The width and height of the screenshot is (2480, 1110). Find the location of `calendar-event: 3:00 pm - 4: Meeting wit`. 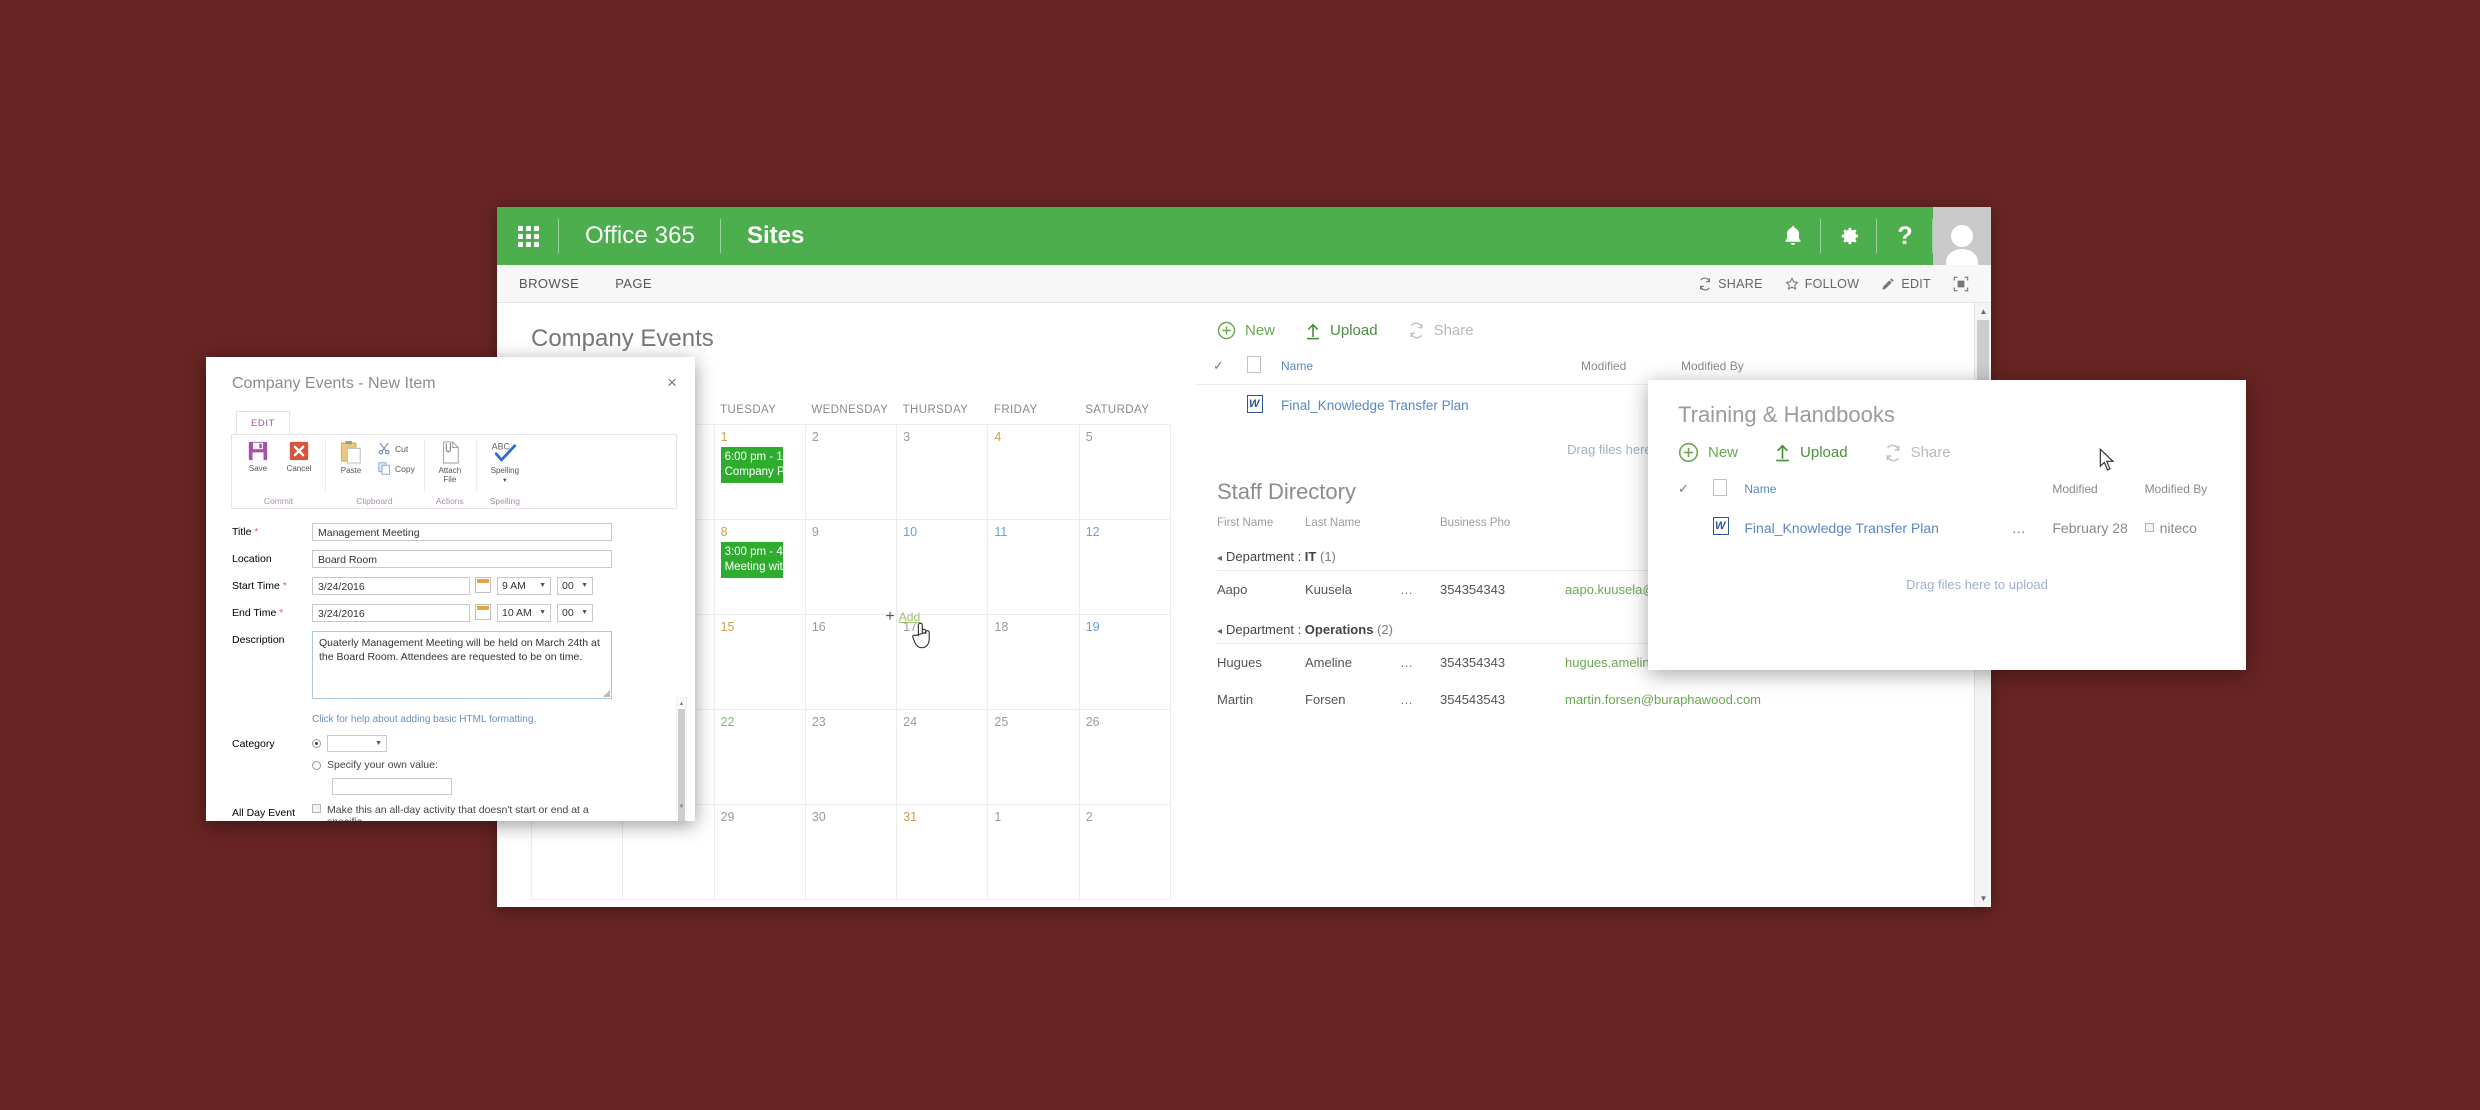

calendar-event: 3:00 pm - 4: Meeting wit is located at coordinates (751, 560).